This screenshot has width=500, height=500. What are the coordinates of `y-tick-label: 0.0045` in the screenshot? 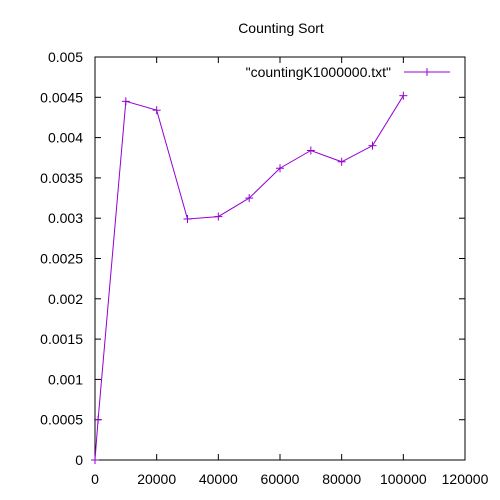 It's located at (61, 97).